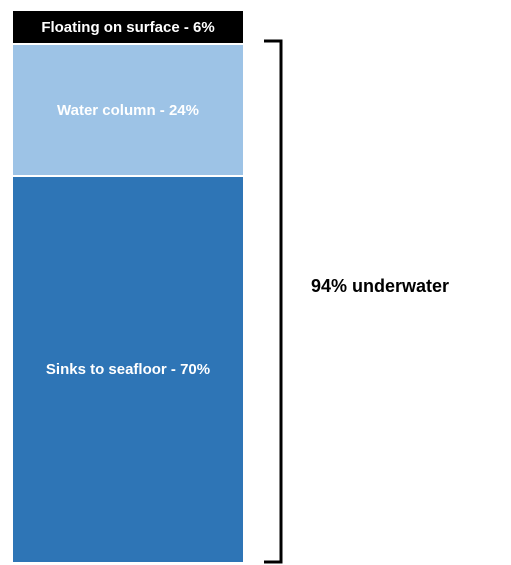 This screenshot has width=511, height=565. I want to click on data-label-sinks-to-seafloor: Sinks to seafloor - 70%, so click(128, 369).